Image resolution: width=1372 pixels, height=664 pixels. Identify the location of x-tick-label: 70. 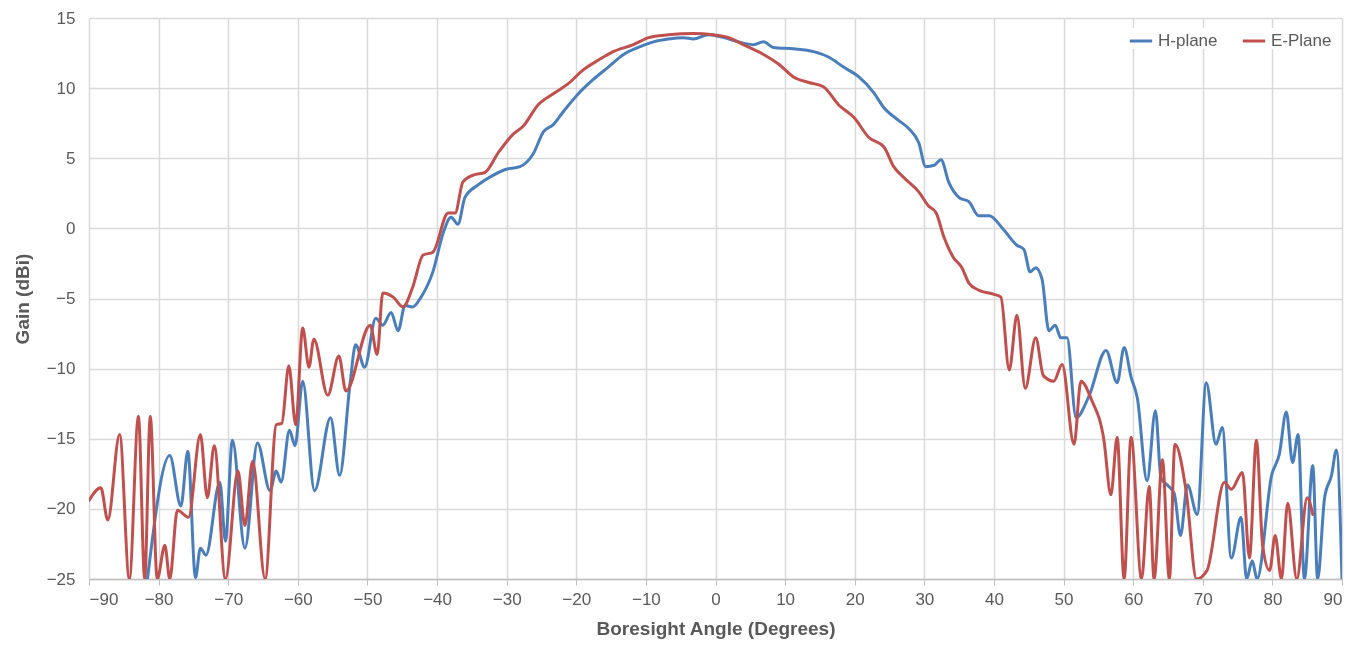
(1203, 599).